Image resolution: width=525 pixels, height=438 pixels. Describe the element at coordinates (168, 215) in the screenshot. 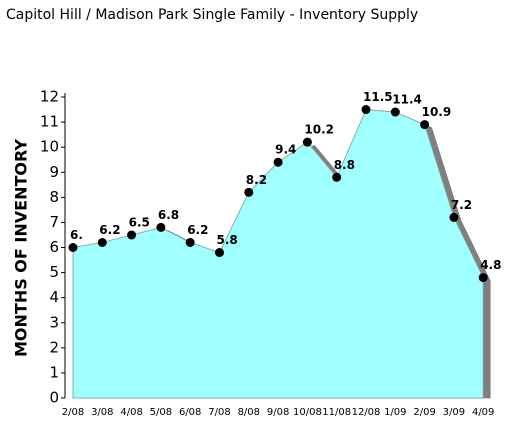

I see `value-label: 6.8` at that location.